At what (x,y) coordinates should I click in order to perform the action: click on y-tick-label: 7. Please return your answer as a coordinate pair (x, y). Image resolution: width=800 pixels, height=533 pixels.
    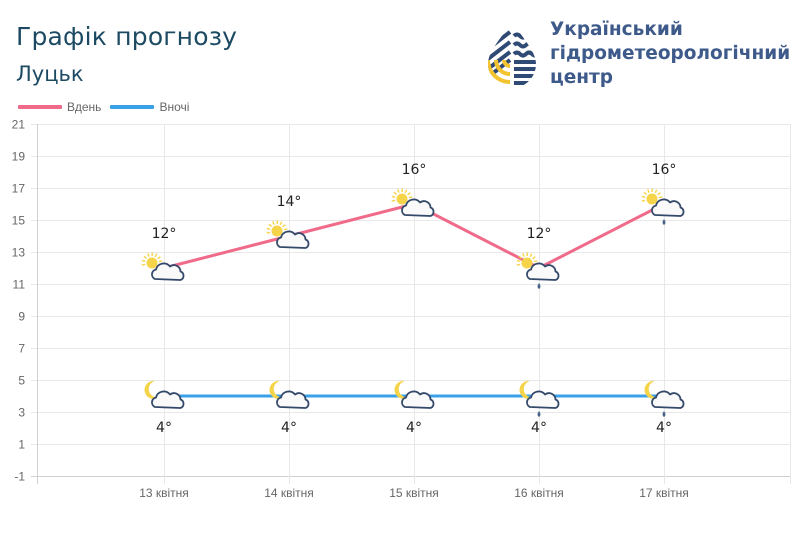
    Looking at the image, I should click on (21, 349).